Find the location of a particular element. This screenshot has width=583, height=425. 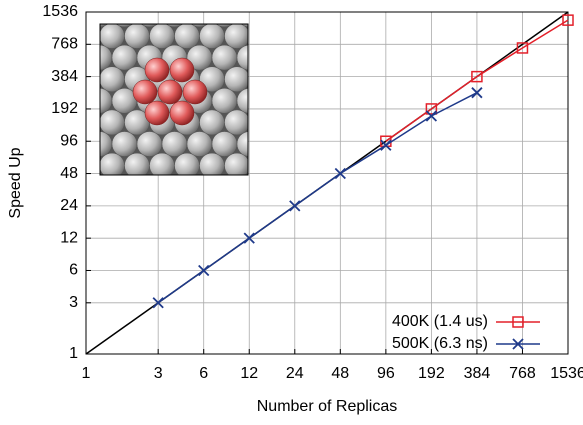

y-tick-label: 48 is located at coordinates (69, 173).